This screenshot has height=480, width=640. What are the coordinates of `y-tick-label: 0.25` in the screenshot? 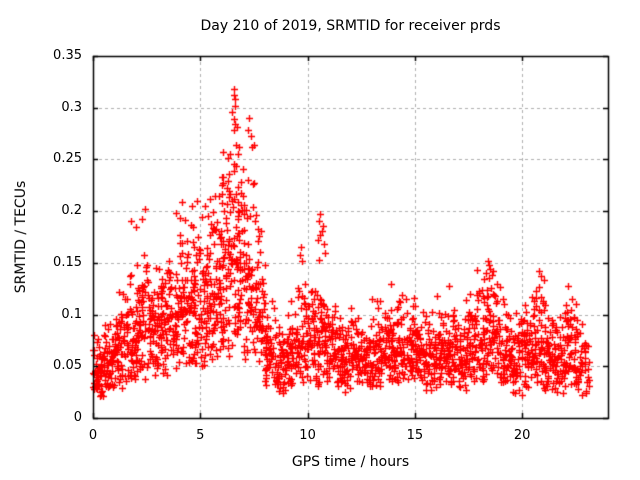 It's located at (67, 159).